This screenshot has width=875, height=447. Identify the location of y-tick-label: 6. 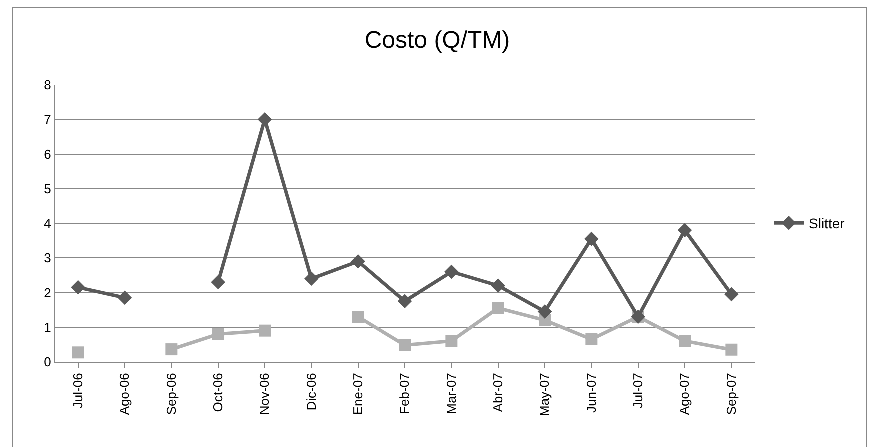
(48, 154).